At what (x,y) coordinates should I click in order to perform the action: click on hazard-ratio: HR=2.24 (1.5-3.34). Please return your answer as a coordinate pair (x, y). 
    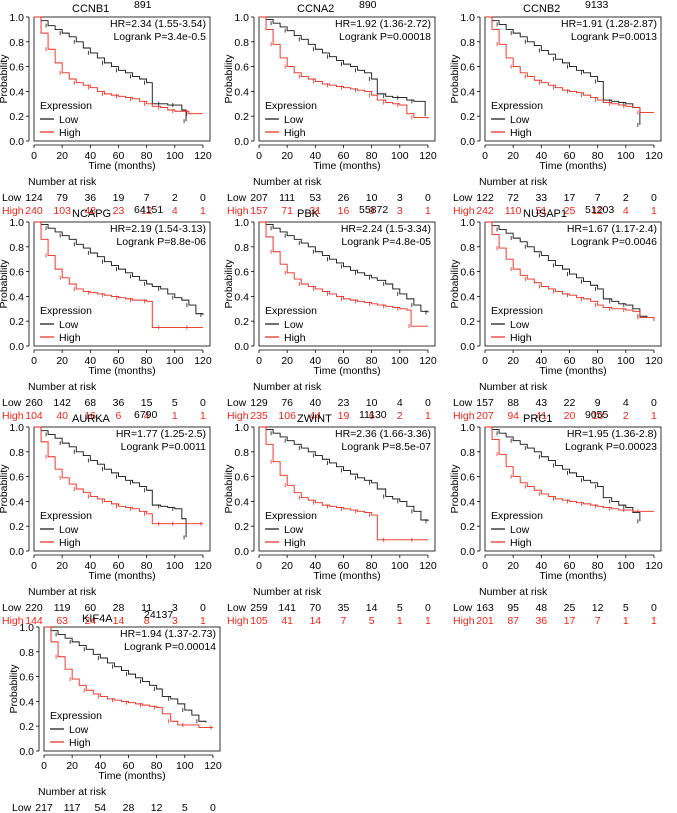
    Looking at the image, I should click on (386, 229).